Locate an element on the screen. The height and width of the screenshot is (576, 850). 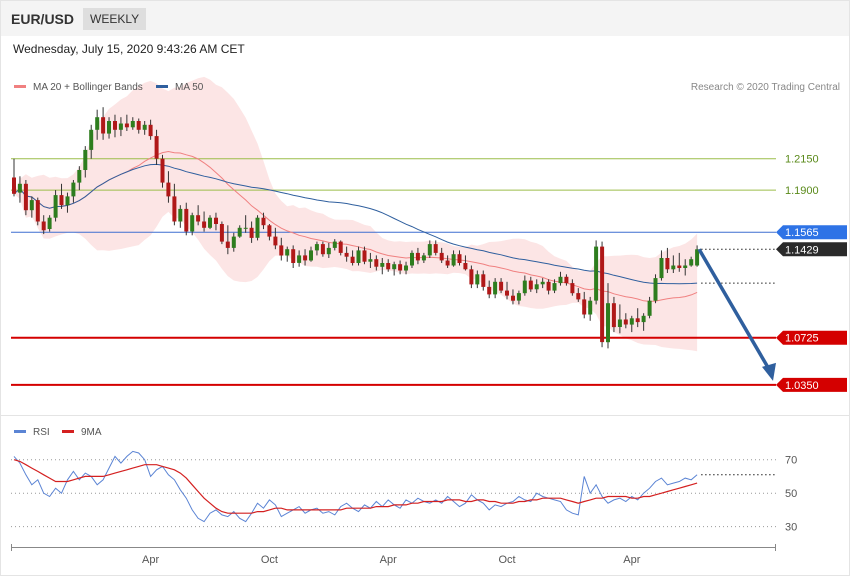
x-axis: Apr Oct Apr Oct Apr is located at coordinates (393, 555).